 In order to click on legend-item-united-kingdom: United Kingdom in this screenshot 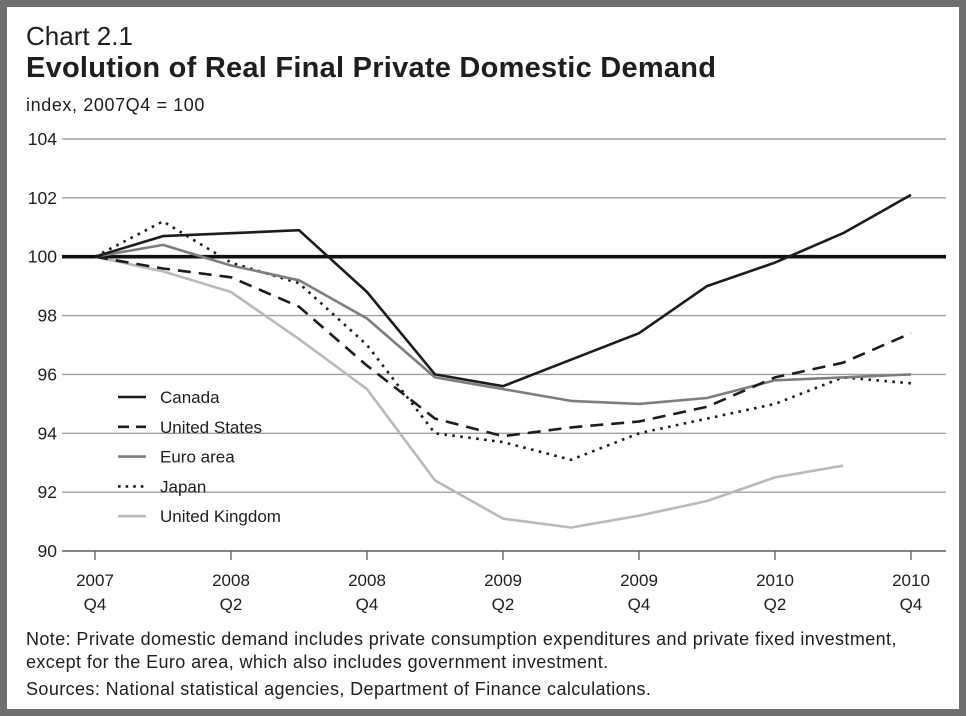, I will do `click(199, 516)`.